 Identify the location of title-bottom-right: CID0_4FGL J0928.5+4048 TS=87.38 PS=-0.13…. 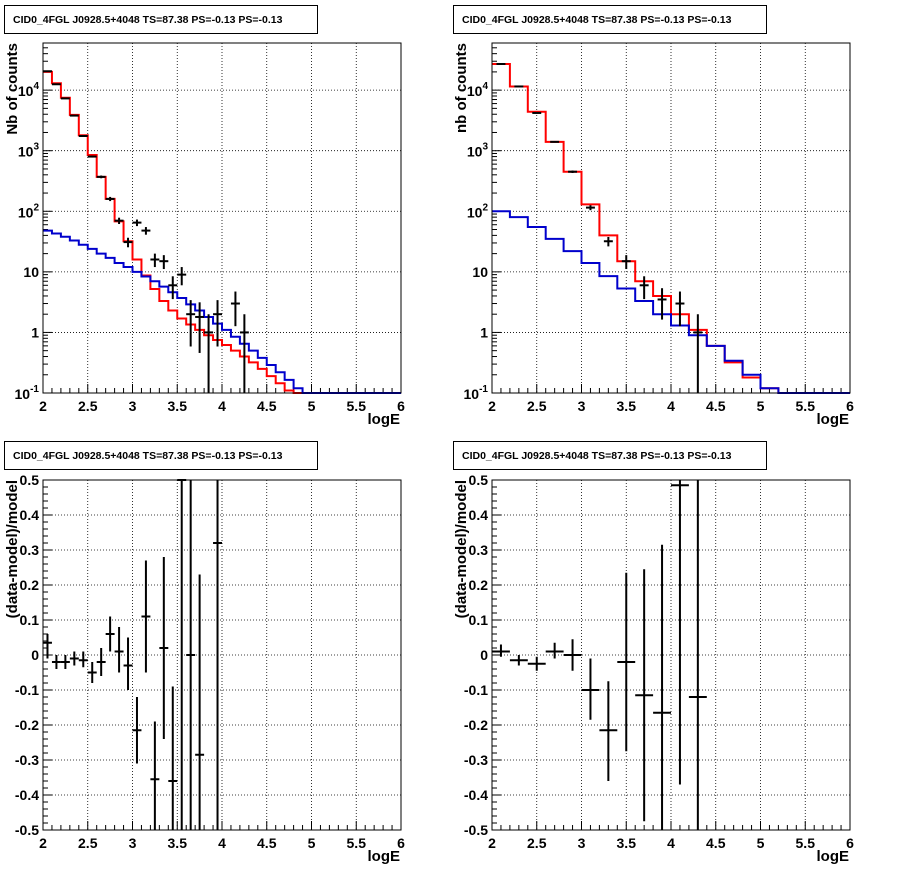
(610, 455).